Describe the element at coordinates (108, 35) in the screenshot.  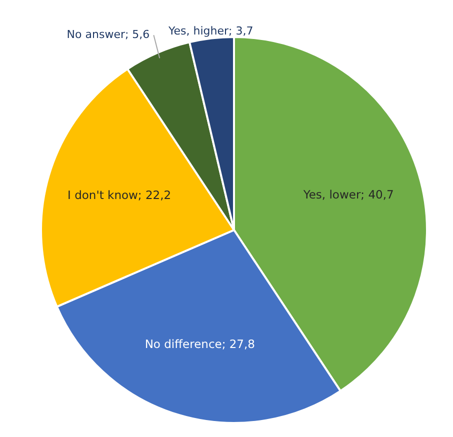
I see `slice-label: No answer; 5,6` at that location.